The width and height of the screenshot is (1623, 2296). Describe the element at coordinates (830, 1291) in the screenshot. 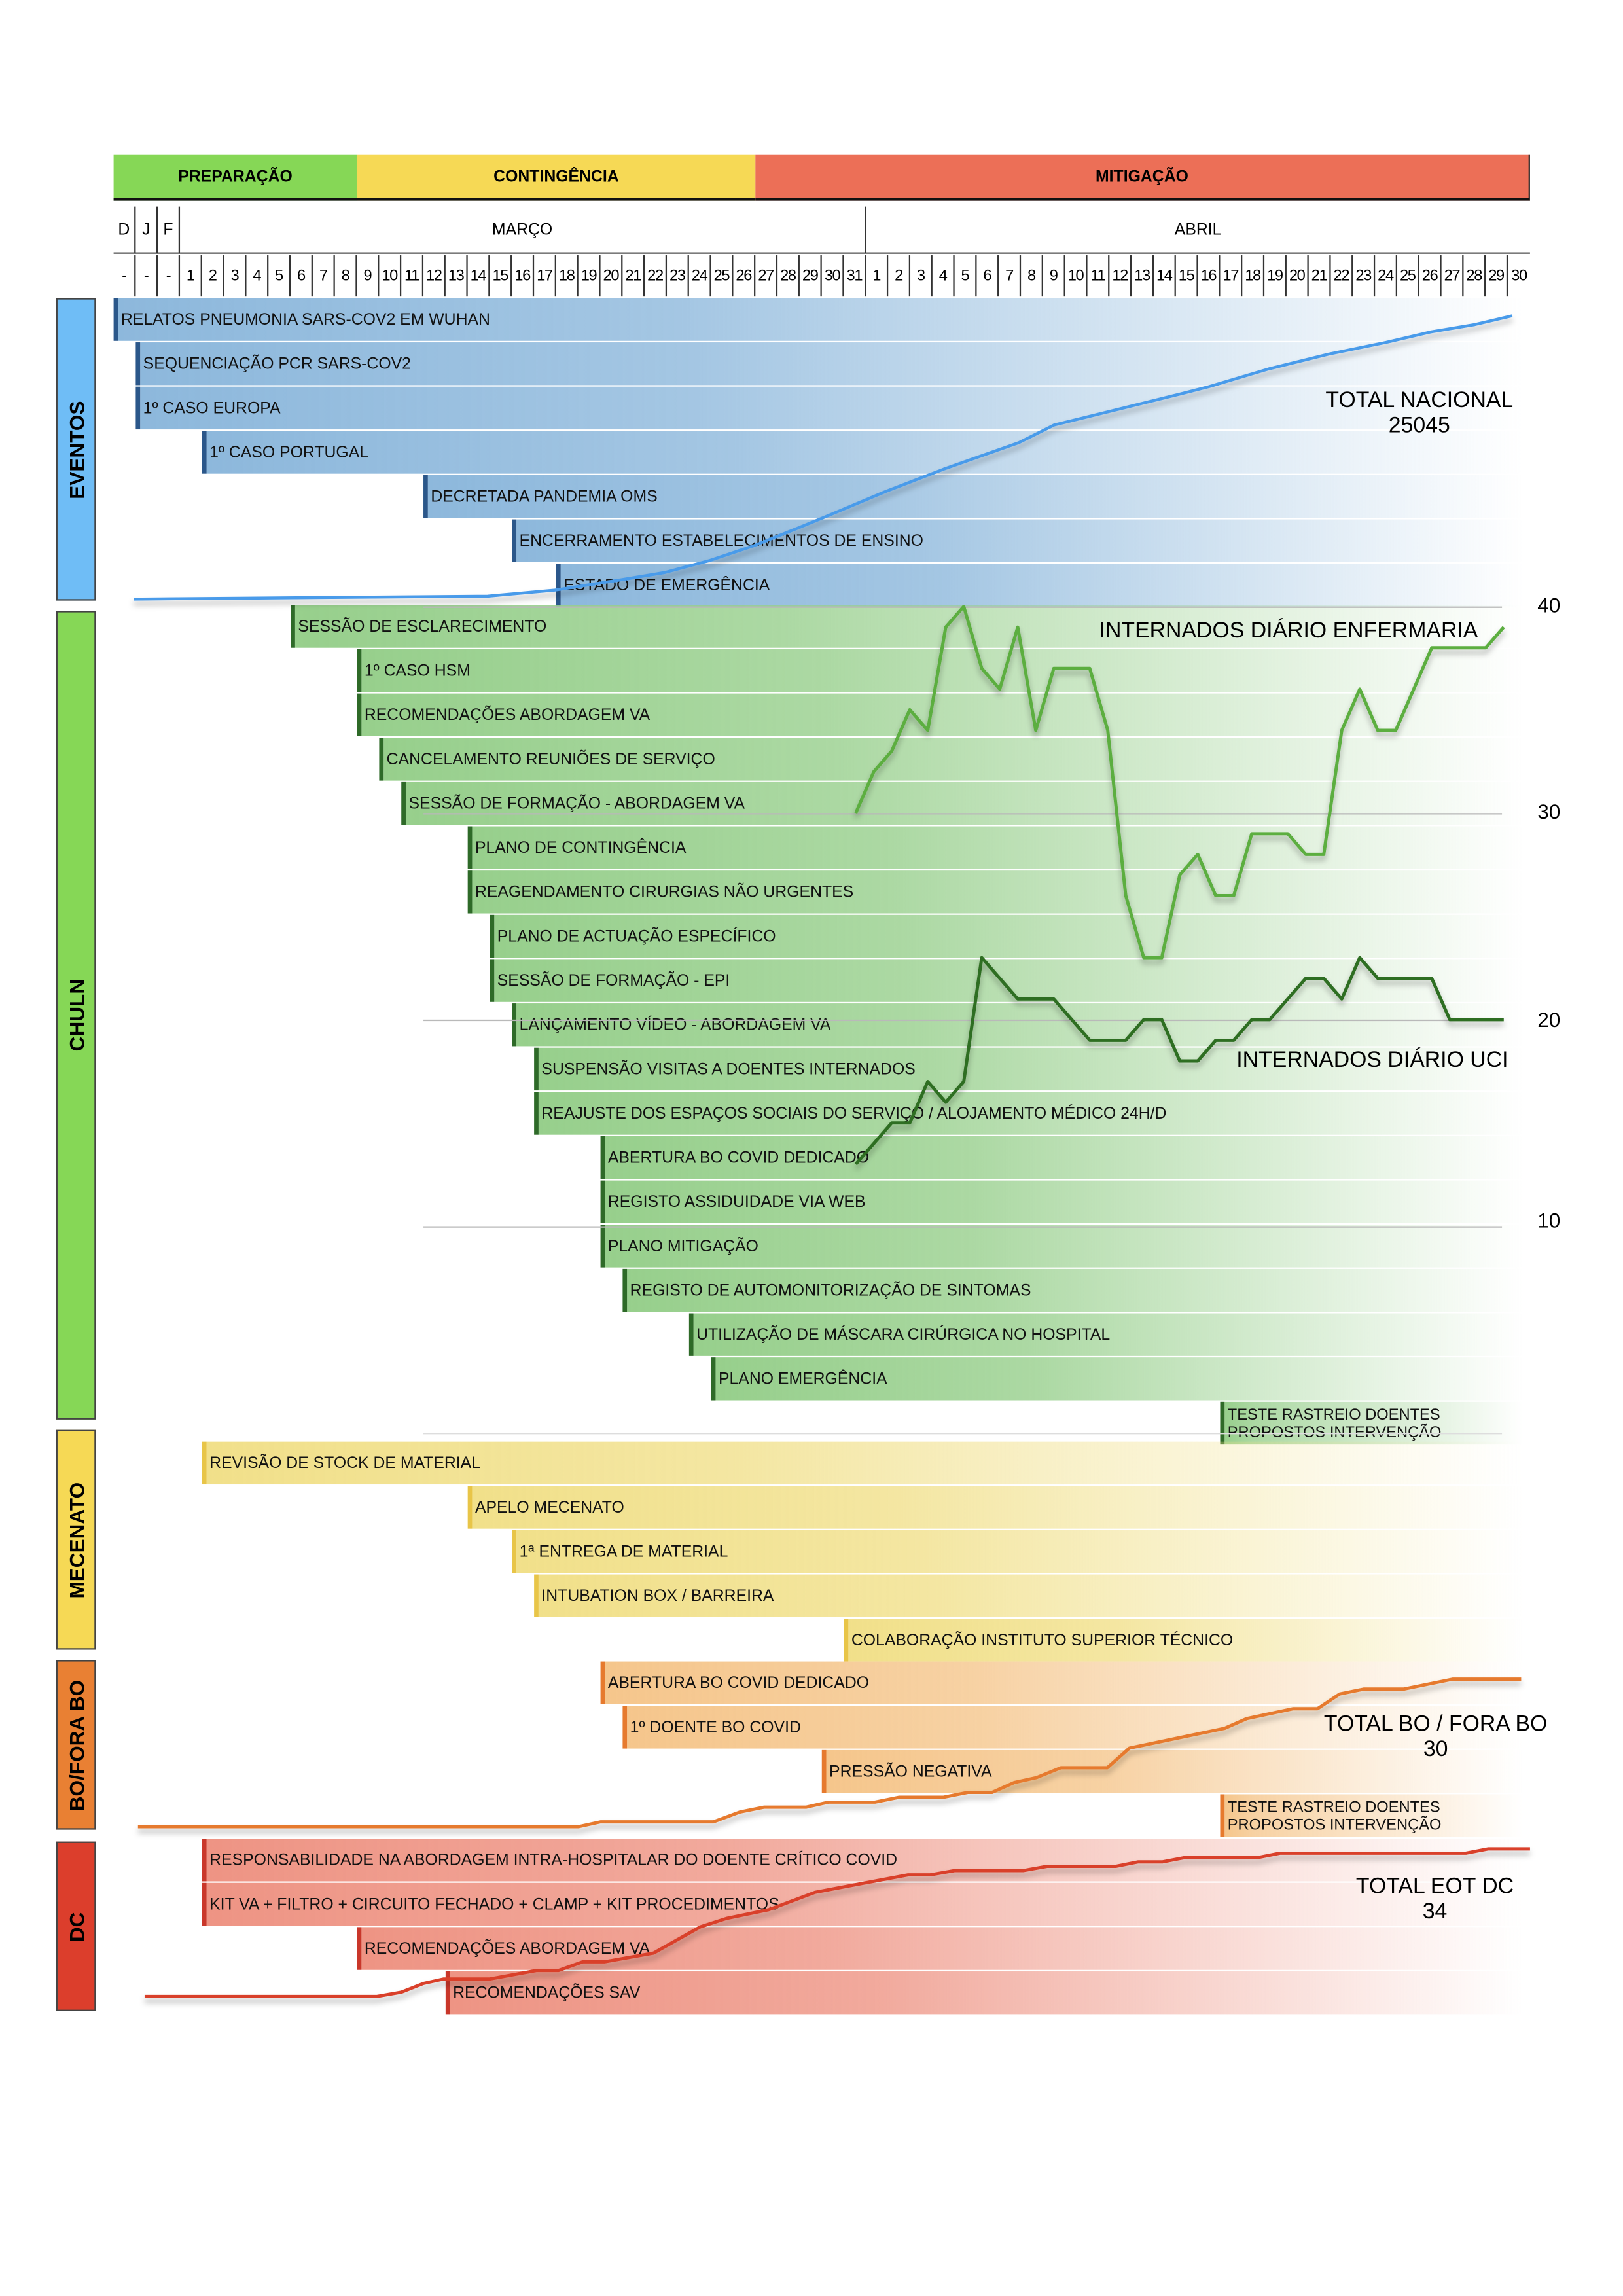

I see `event-label: REGISTO DE AUTOMONITORIZAÇÃO DE SINTOMAS` at that location.